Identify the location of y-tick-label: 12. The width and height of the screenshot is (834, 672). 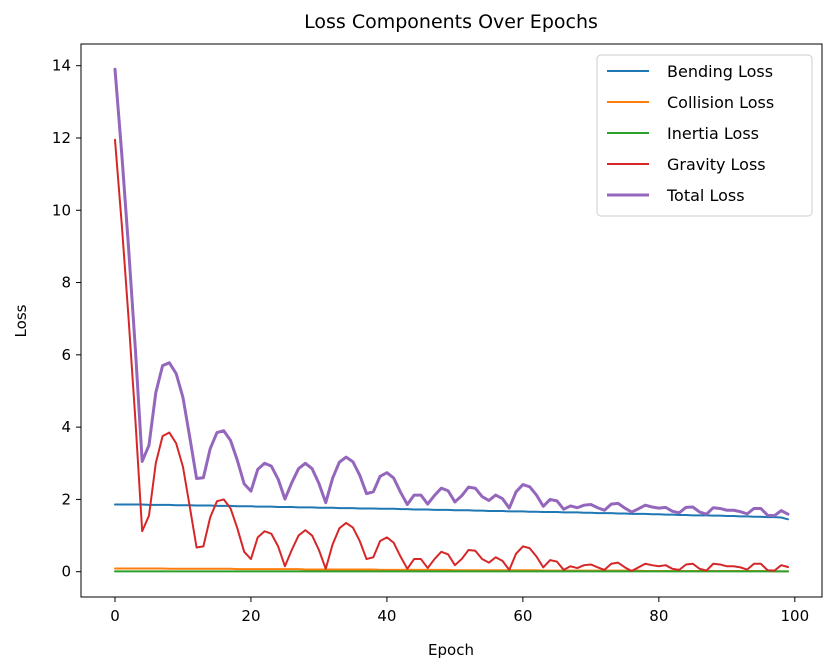
(61, 138).